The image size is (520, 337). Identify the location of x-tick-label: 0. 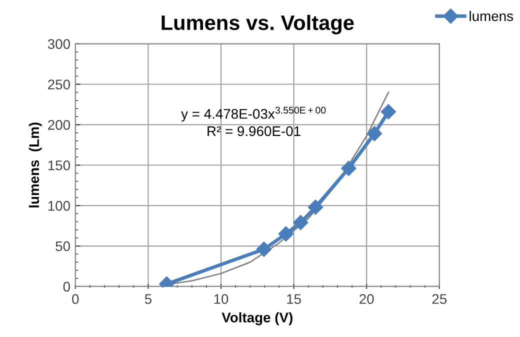
(75, 299).